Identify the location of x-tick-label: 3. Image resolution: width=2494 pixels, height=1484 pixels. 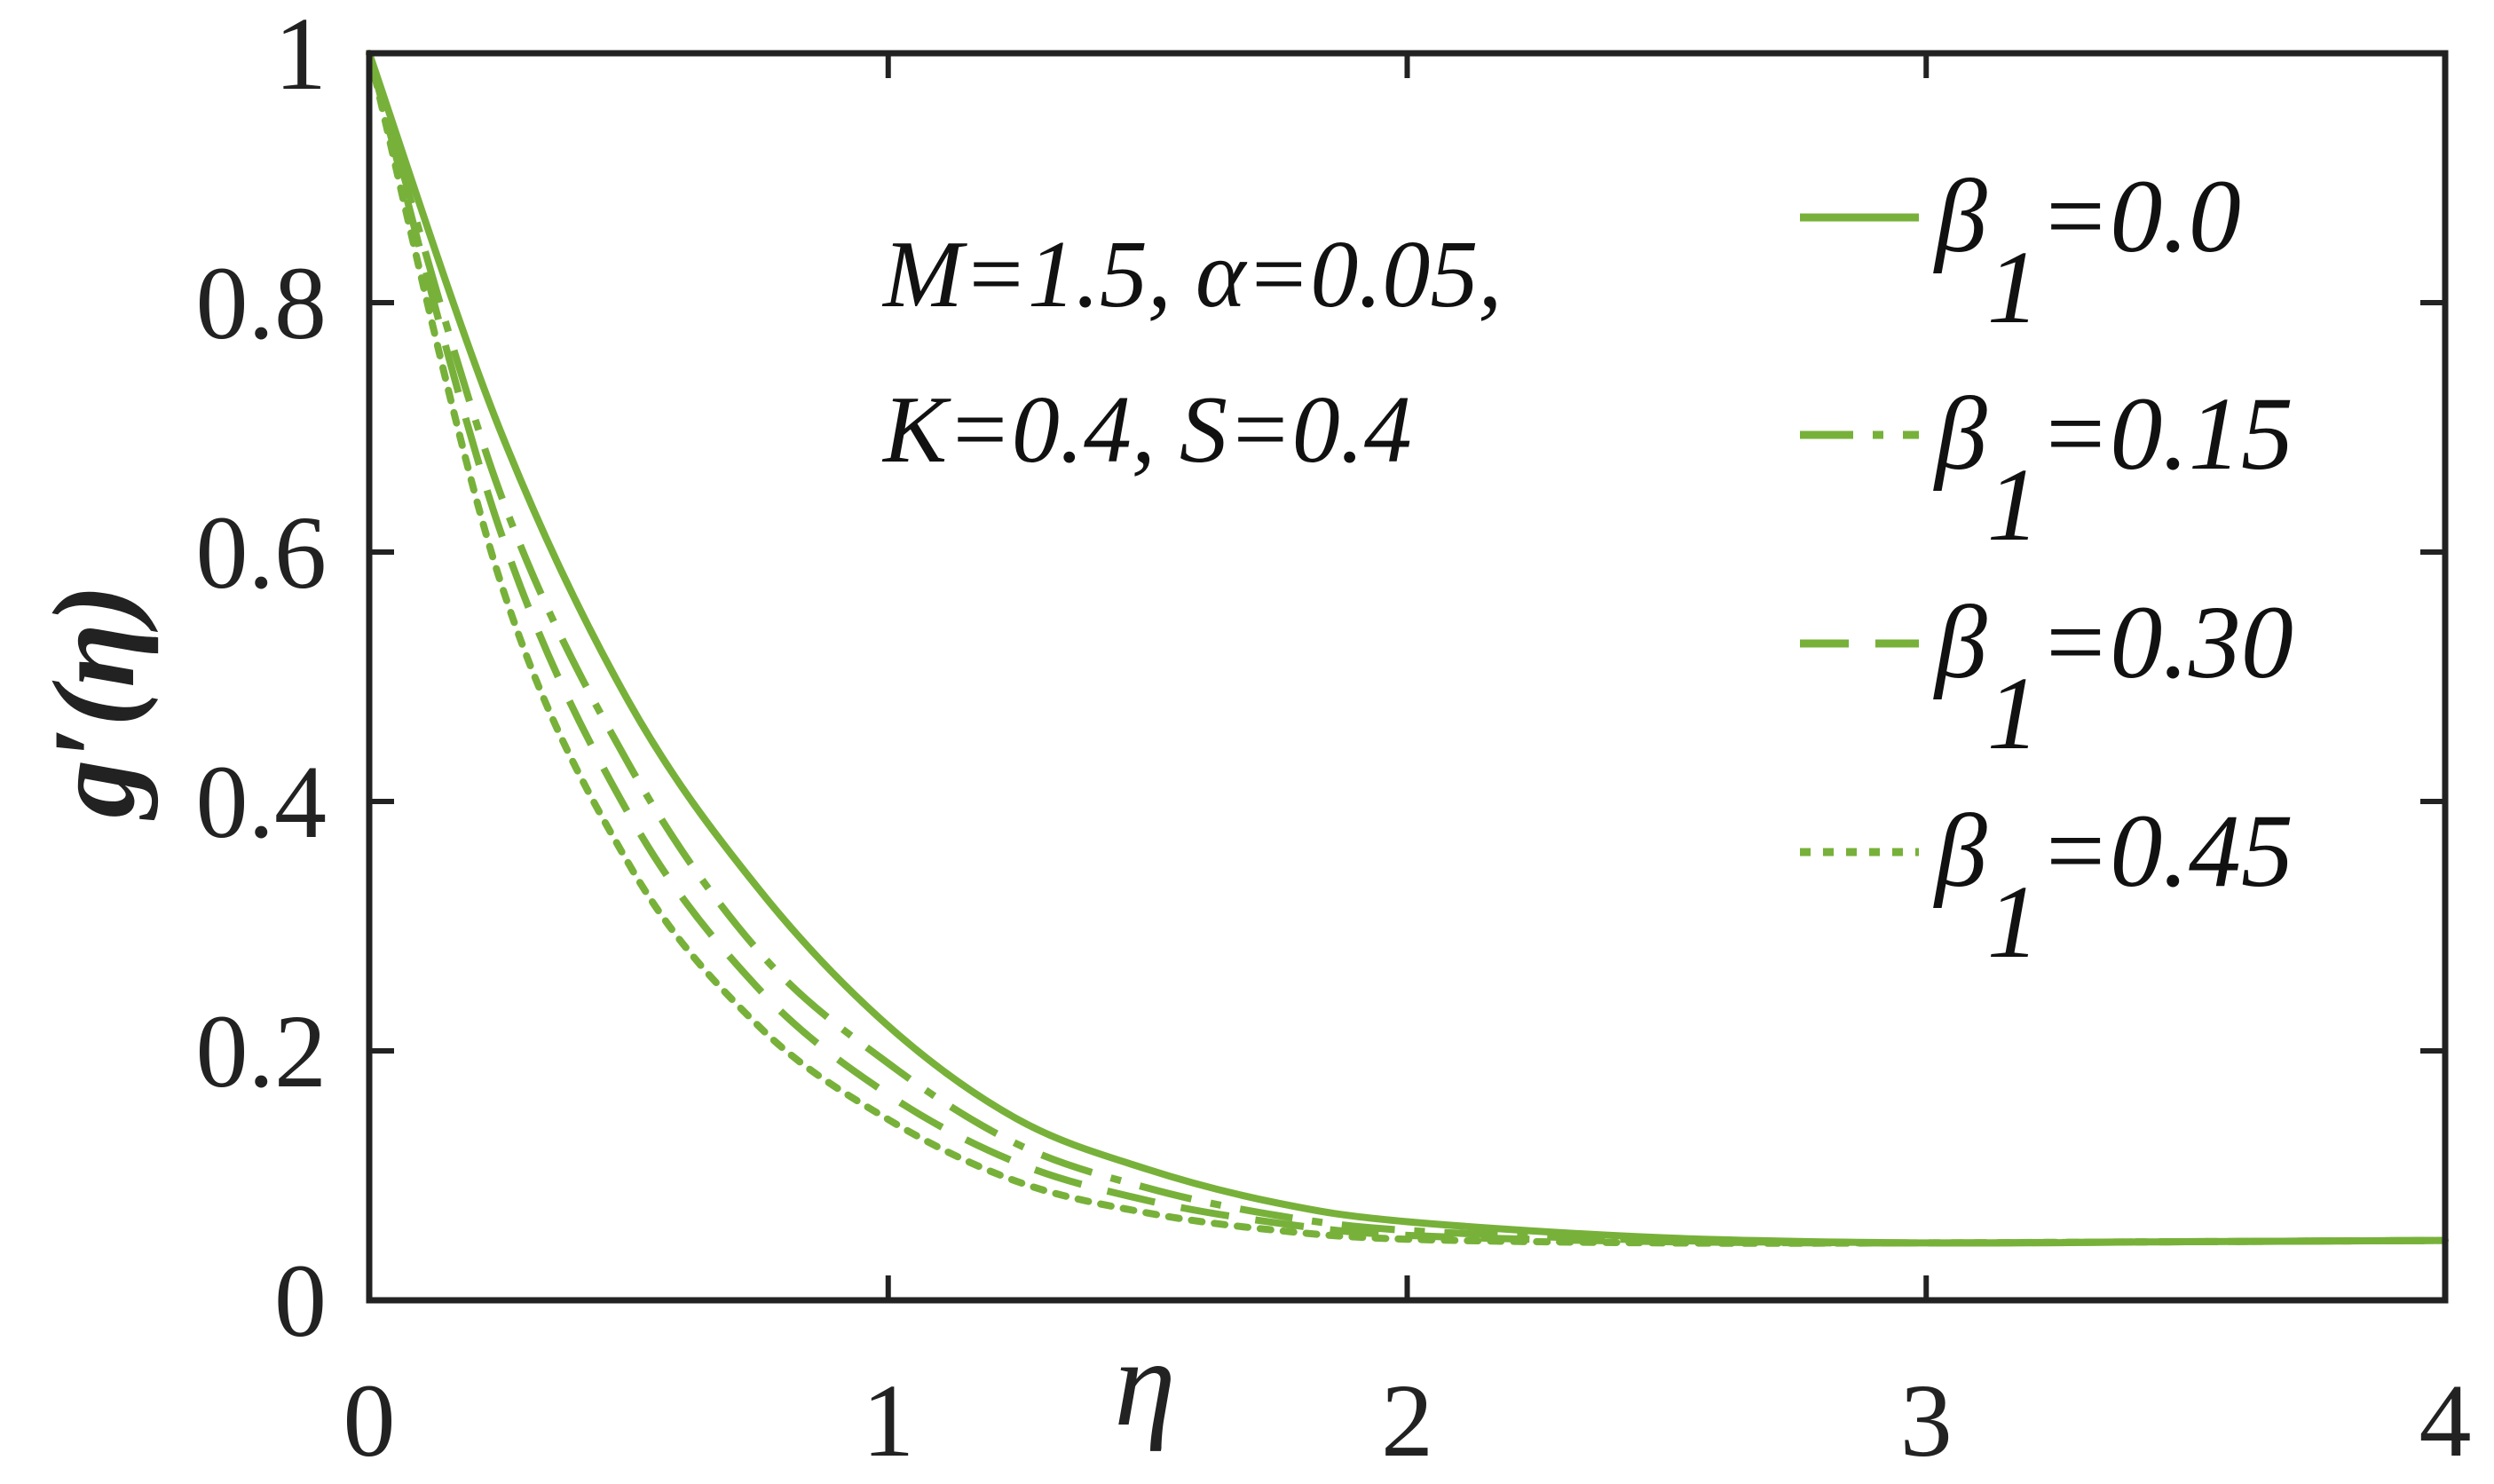
(1927, 1421).